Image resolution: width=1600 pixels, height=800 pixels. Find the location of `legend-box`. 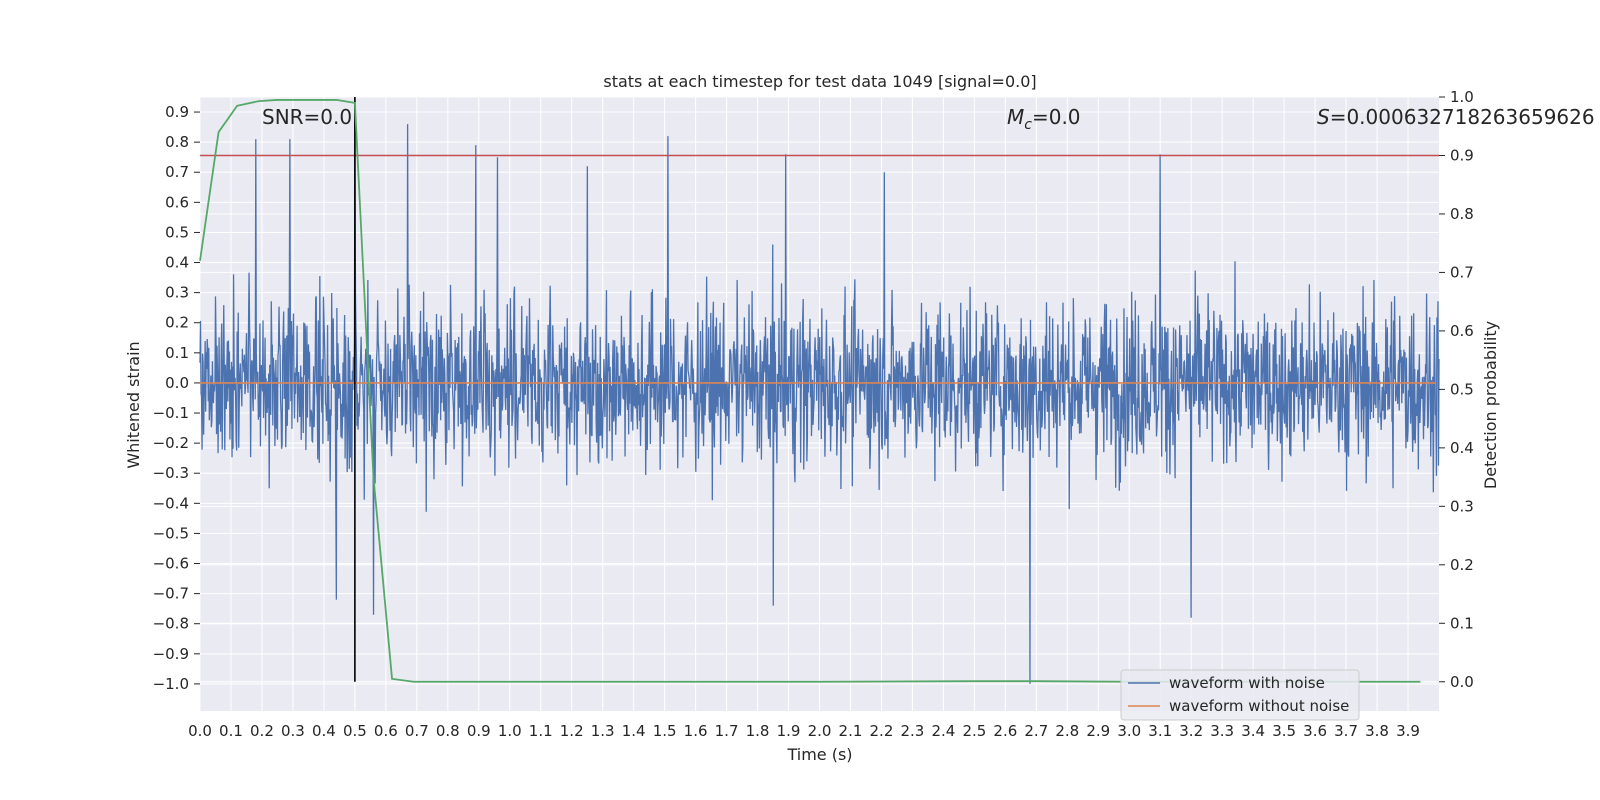

legend-box is located at coordinates (1240, 695).